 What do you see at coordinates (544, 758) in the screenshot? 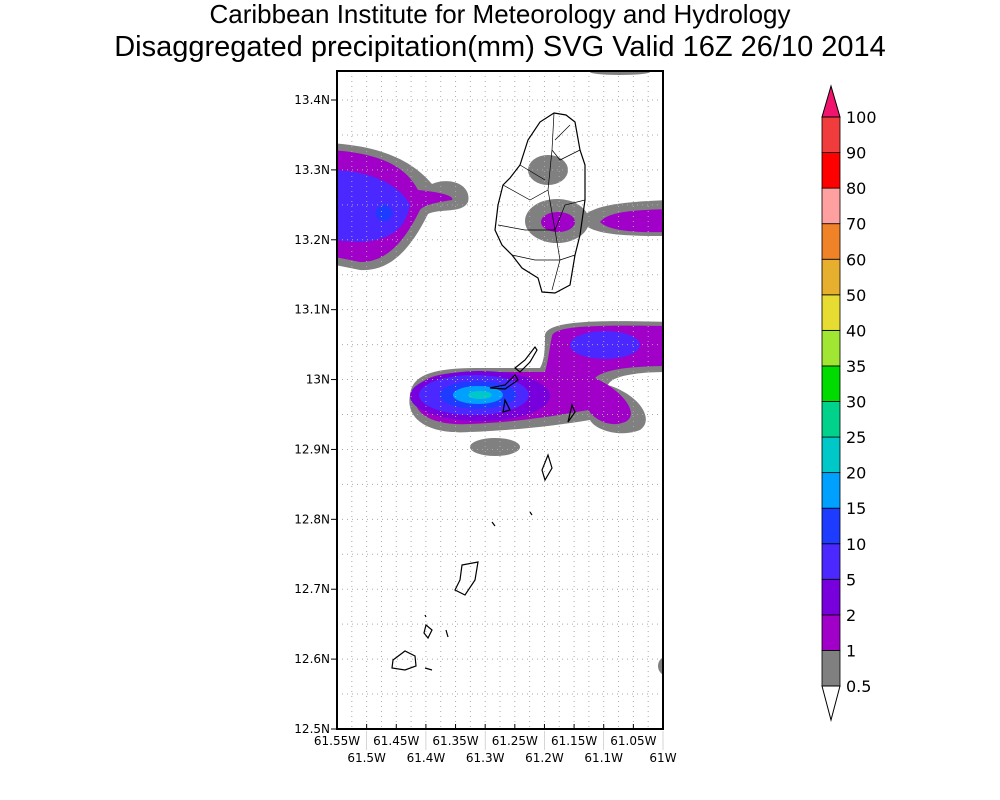
I see `x-tick-label: 61.2W` at bounding box center [544, 758].